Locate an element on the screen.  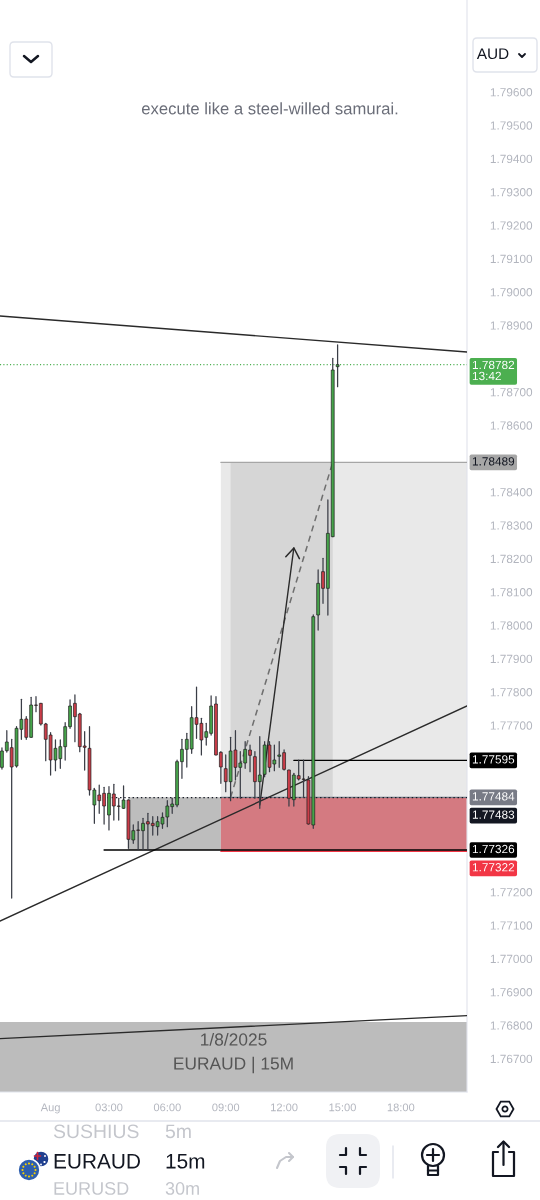
y-tick-label: 1.78400 is located at coordinates (511, 492).